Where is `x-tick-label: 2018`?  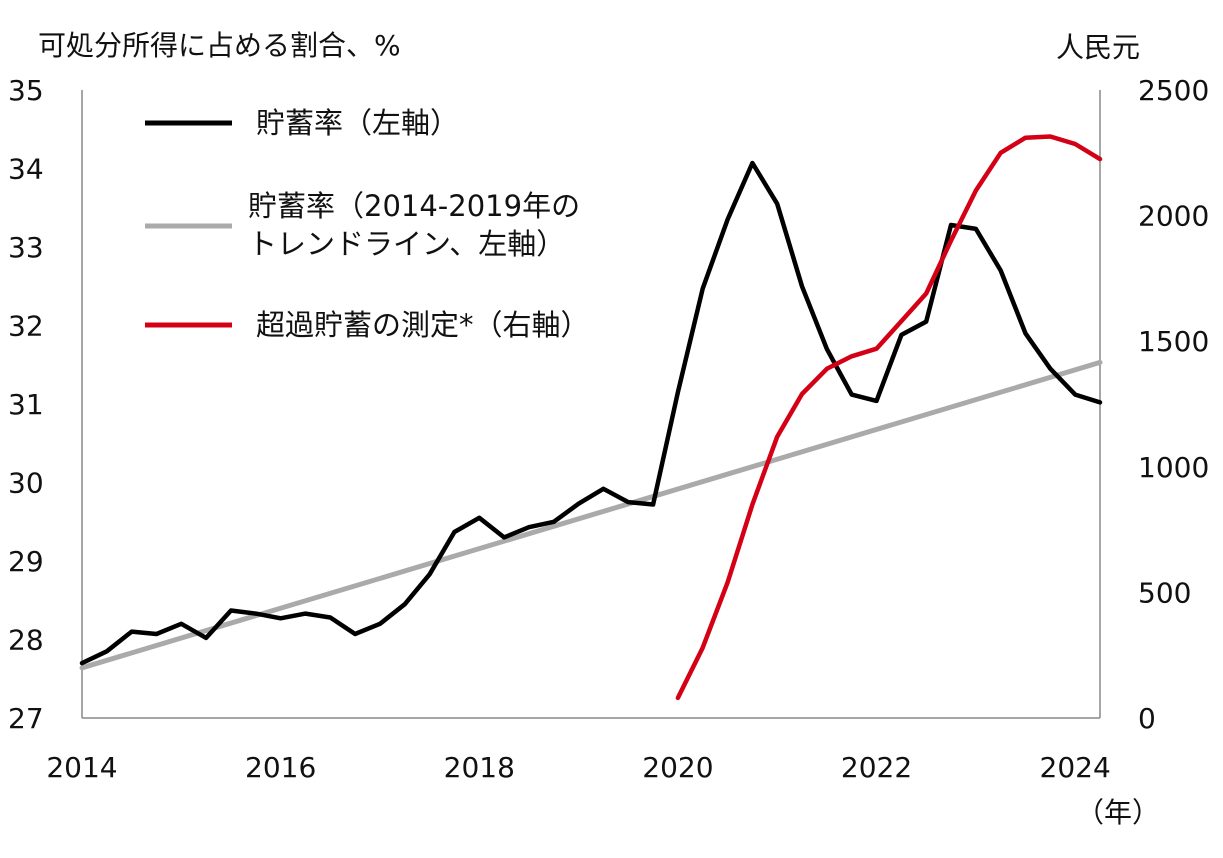
x-tick-label: 2018 is located at coordinates (479, 767).